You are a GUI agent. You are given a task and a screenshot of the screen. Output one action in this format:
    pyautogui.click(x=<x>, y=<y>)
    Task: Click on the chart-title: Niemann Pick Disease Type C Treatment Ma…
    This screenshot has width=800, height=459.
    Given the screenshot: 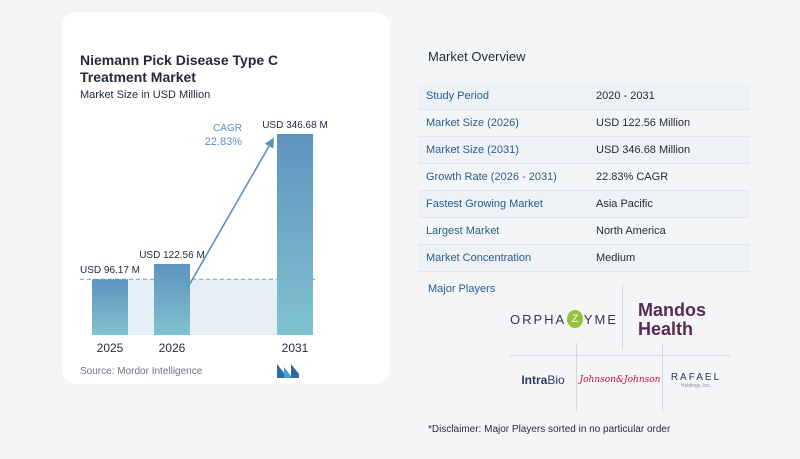 What is the action you would take?
    pyautogui.click(x=179, y=68)
    